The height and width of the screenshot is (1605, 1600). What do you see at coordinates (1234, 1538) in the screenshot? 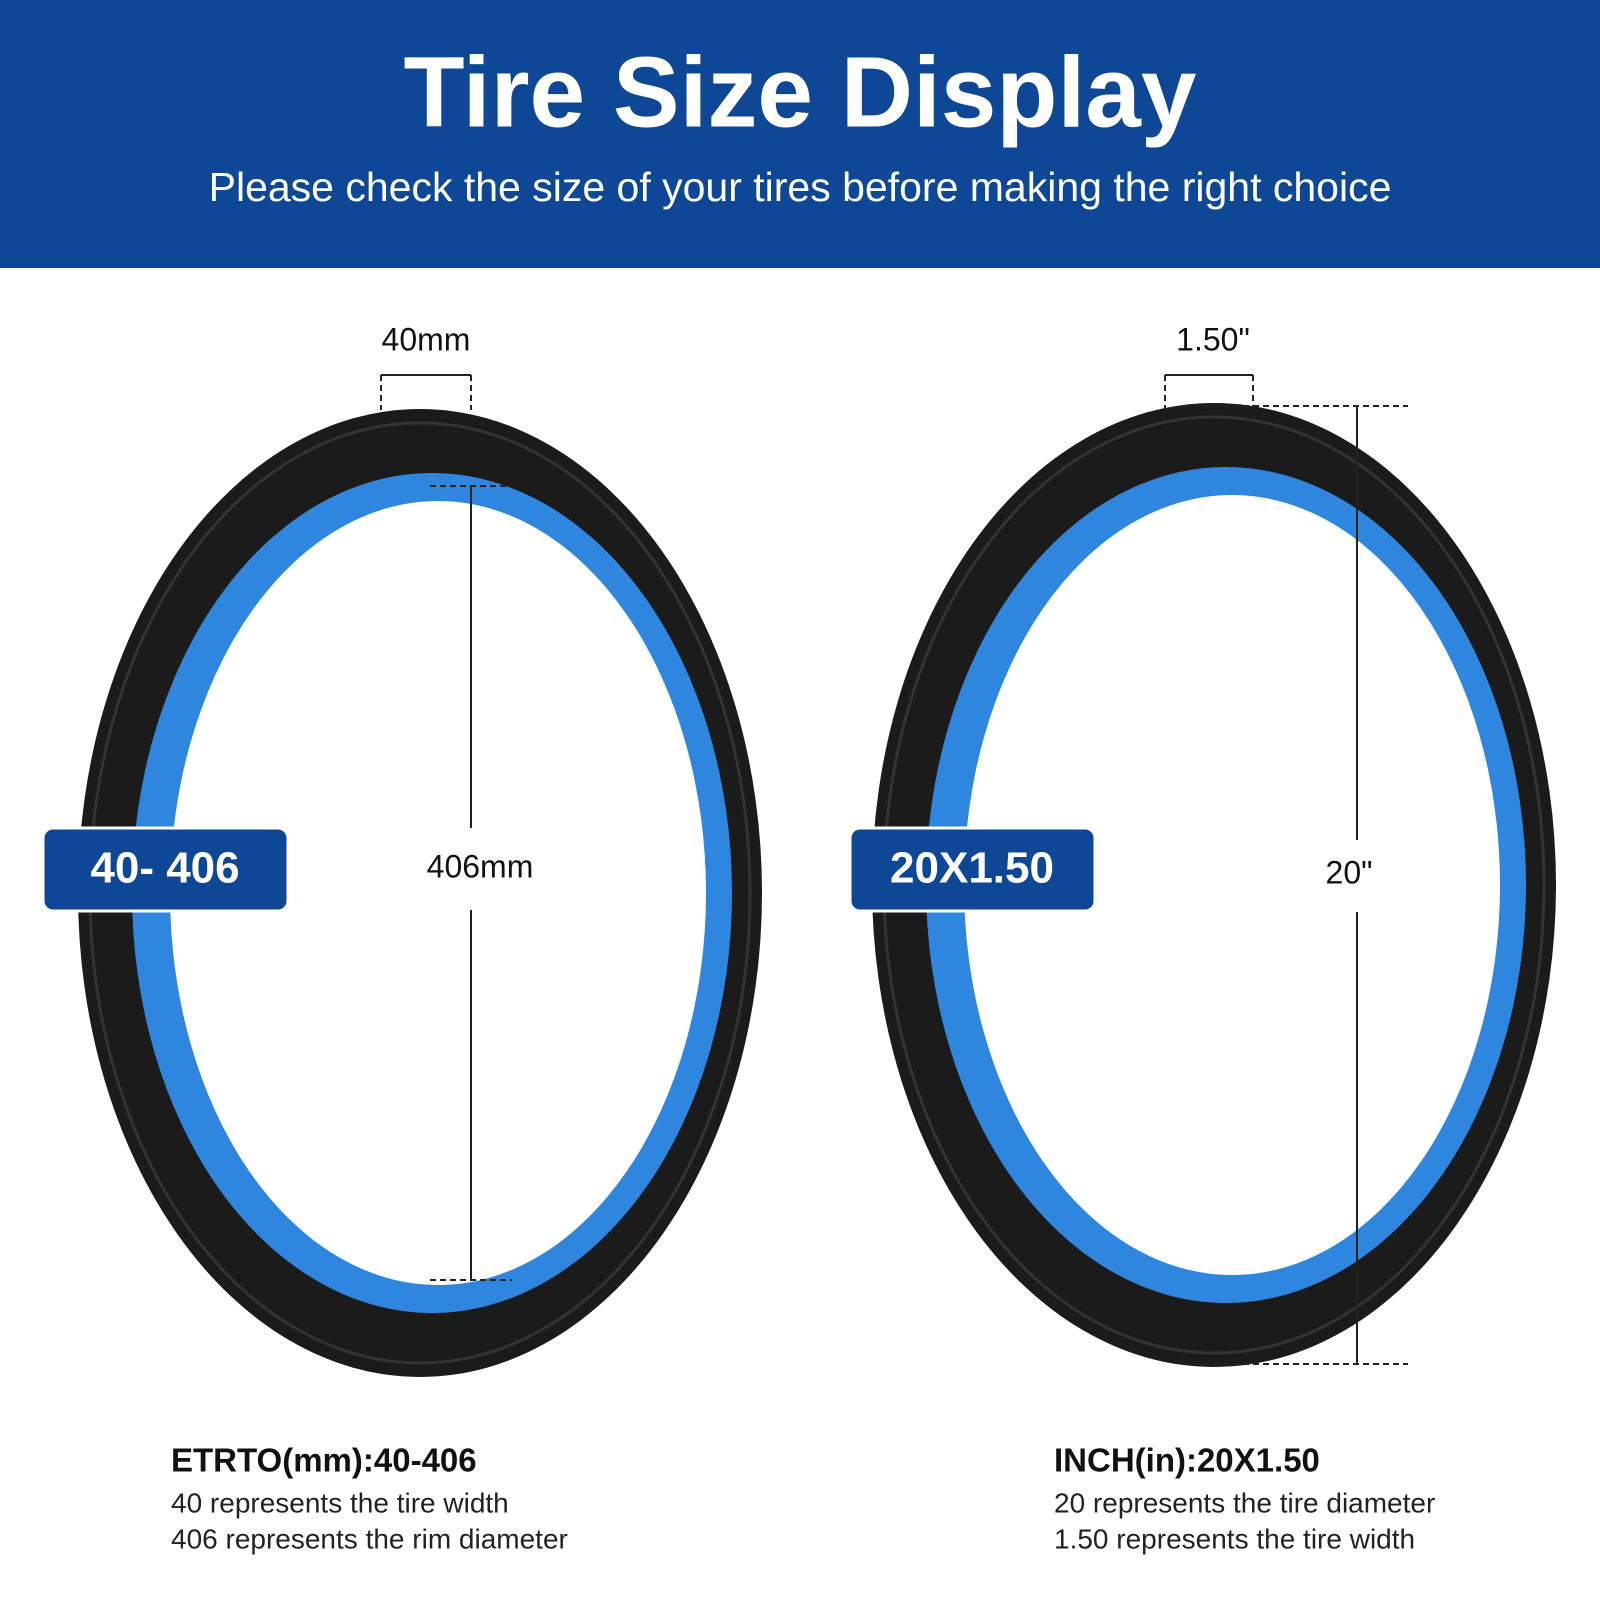
I see `spec-line: 1.50 represents the tire width` at bounding box center [1234, 1538].